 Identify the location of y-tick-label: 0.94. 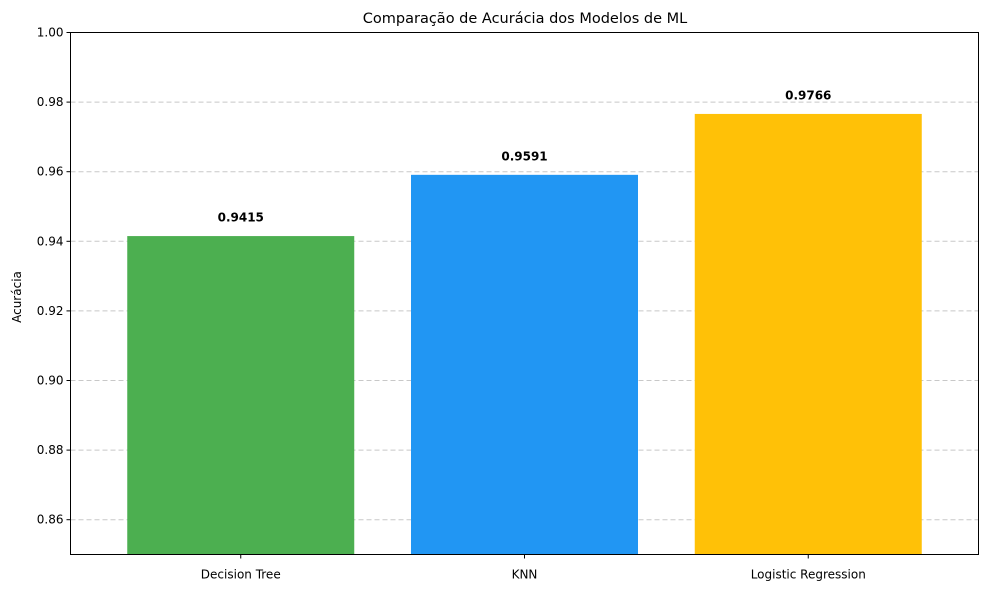
(50, 241).